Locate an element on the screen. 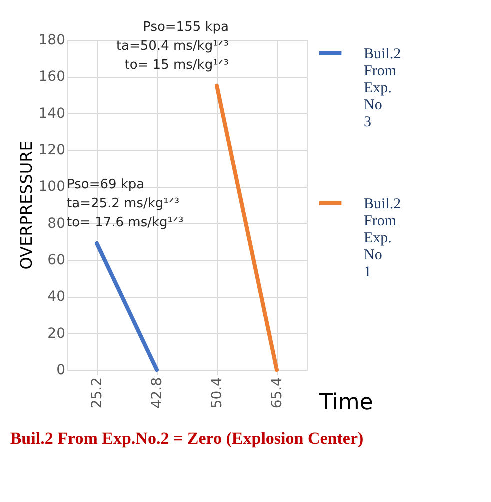 This screenshot has width=491, height=502. legend-label: Buil.2 From Exp. No 3 is located at coordinates (383, 88).